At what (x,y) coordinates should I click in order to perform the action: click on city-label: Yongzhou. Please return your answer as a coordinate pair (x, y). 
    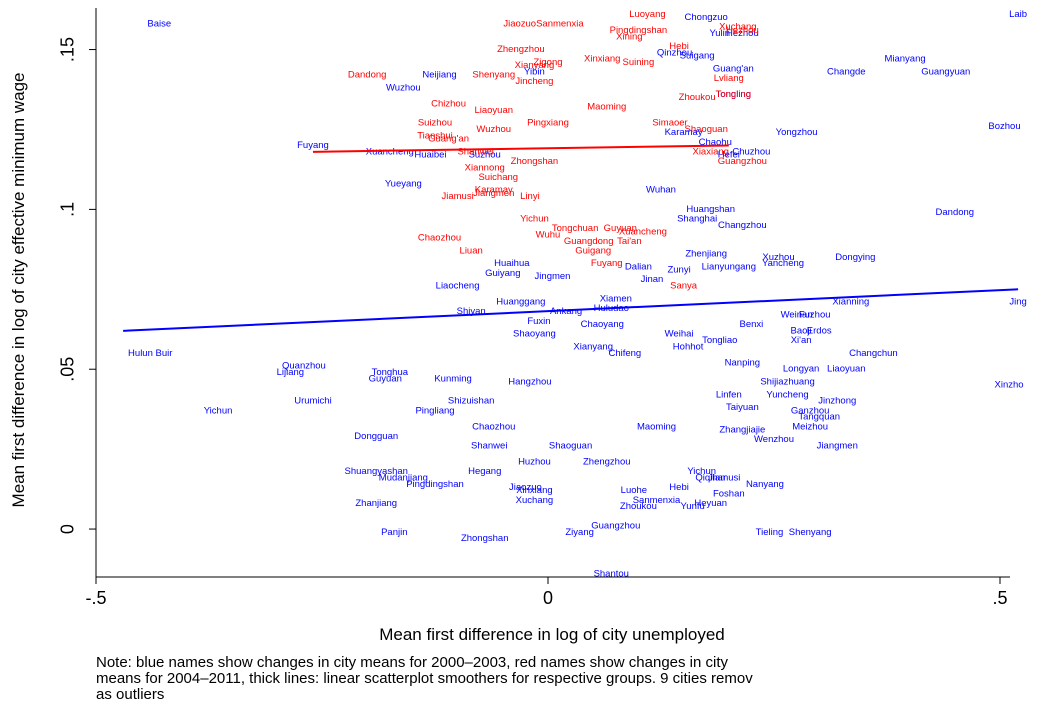
    Looking at the image, I should click on (797, 132).